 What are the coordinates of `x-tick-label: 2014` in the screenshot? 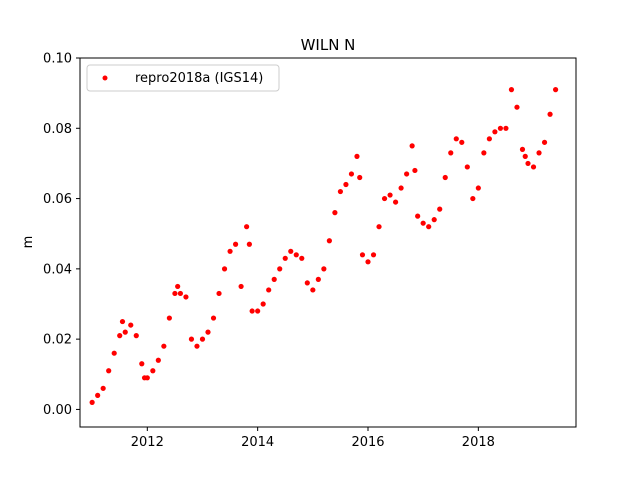 It's located at (257, 442).